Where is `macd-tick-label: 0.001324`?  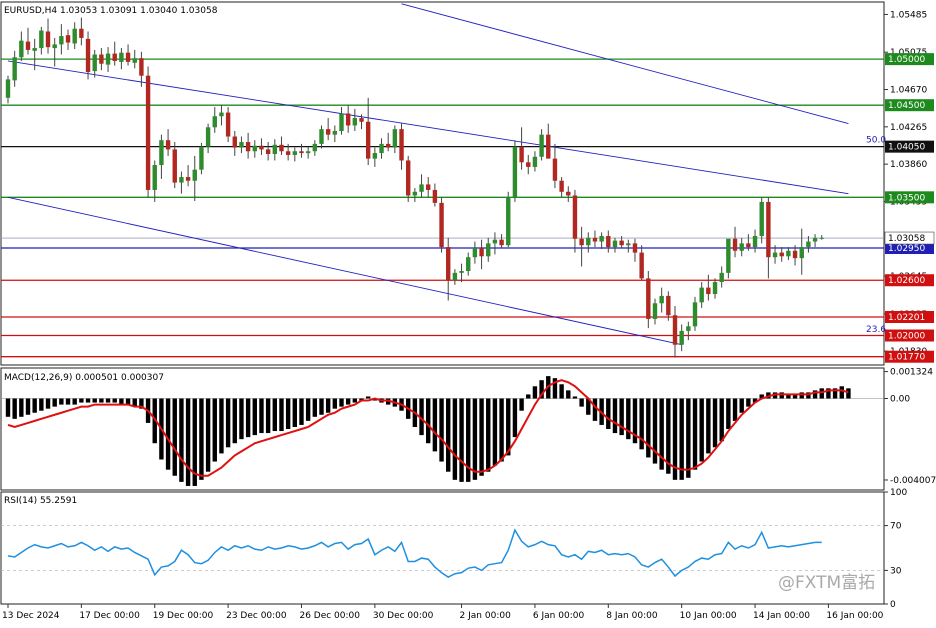 macd-tick-label: 0.001324 is located at coordinates (911, 373).